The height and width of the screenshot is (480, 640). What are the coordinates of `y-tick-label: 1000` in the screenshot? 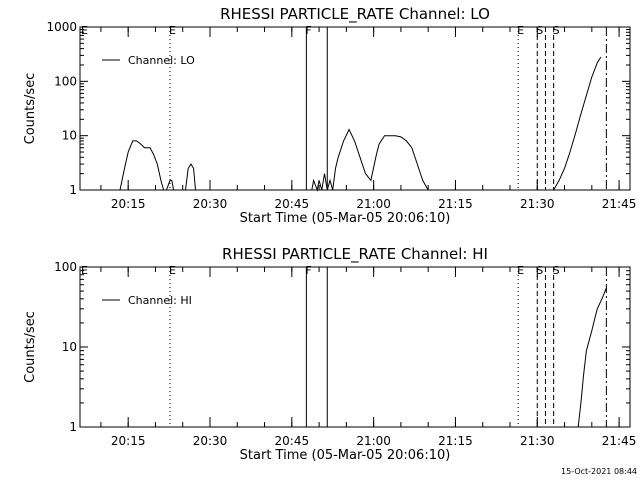 It's located at (61, 27).